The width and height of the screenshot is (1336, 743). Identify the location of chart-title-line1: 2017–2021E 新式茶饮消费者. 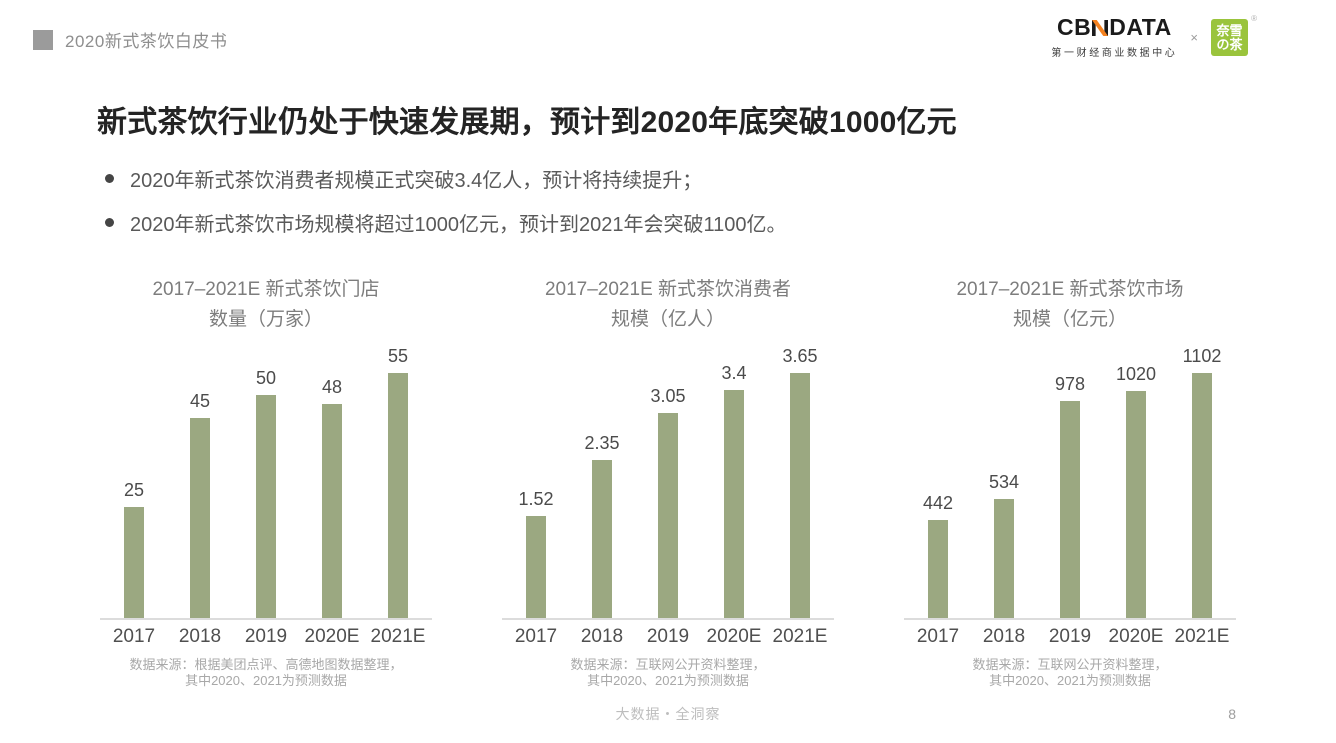
(668, 289).